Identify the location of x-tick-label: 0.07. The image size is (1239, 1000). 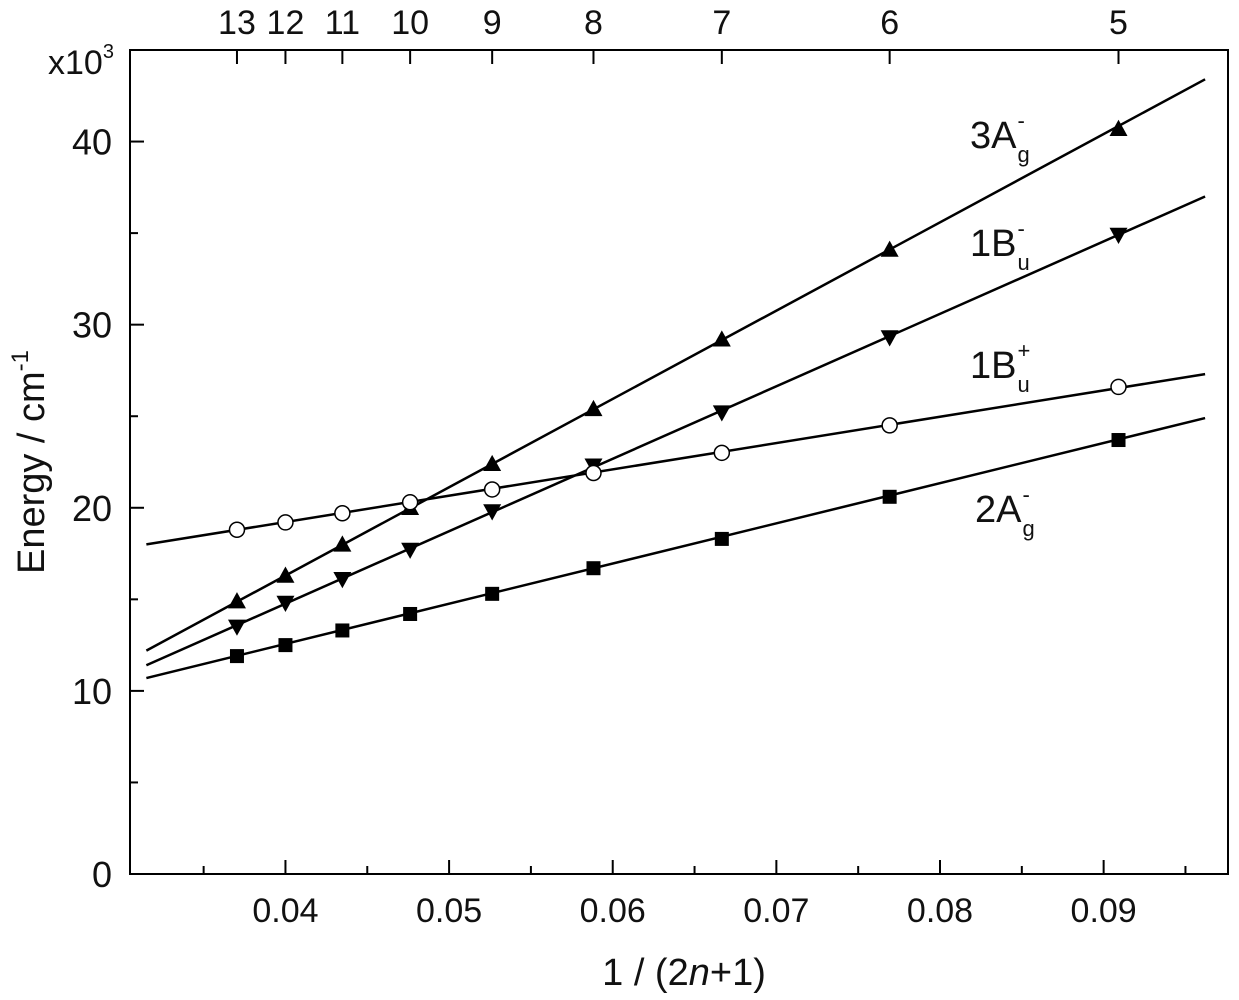
(776, 911).